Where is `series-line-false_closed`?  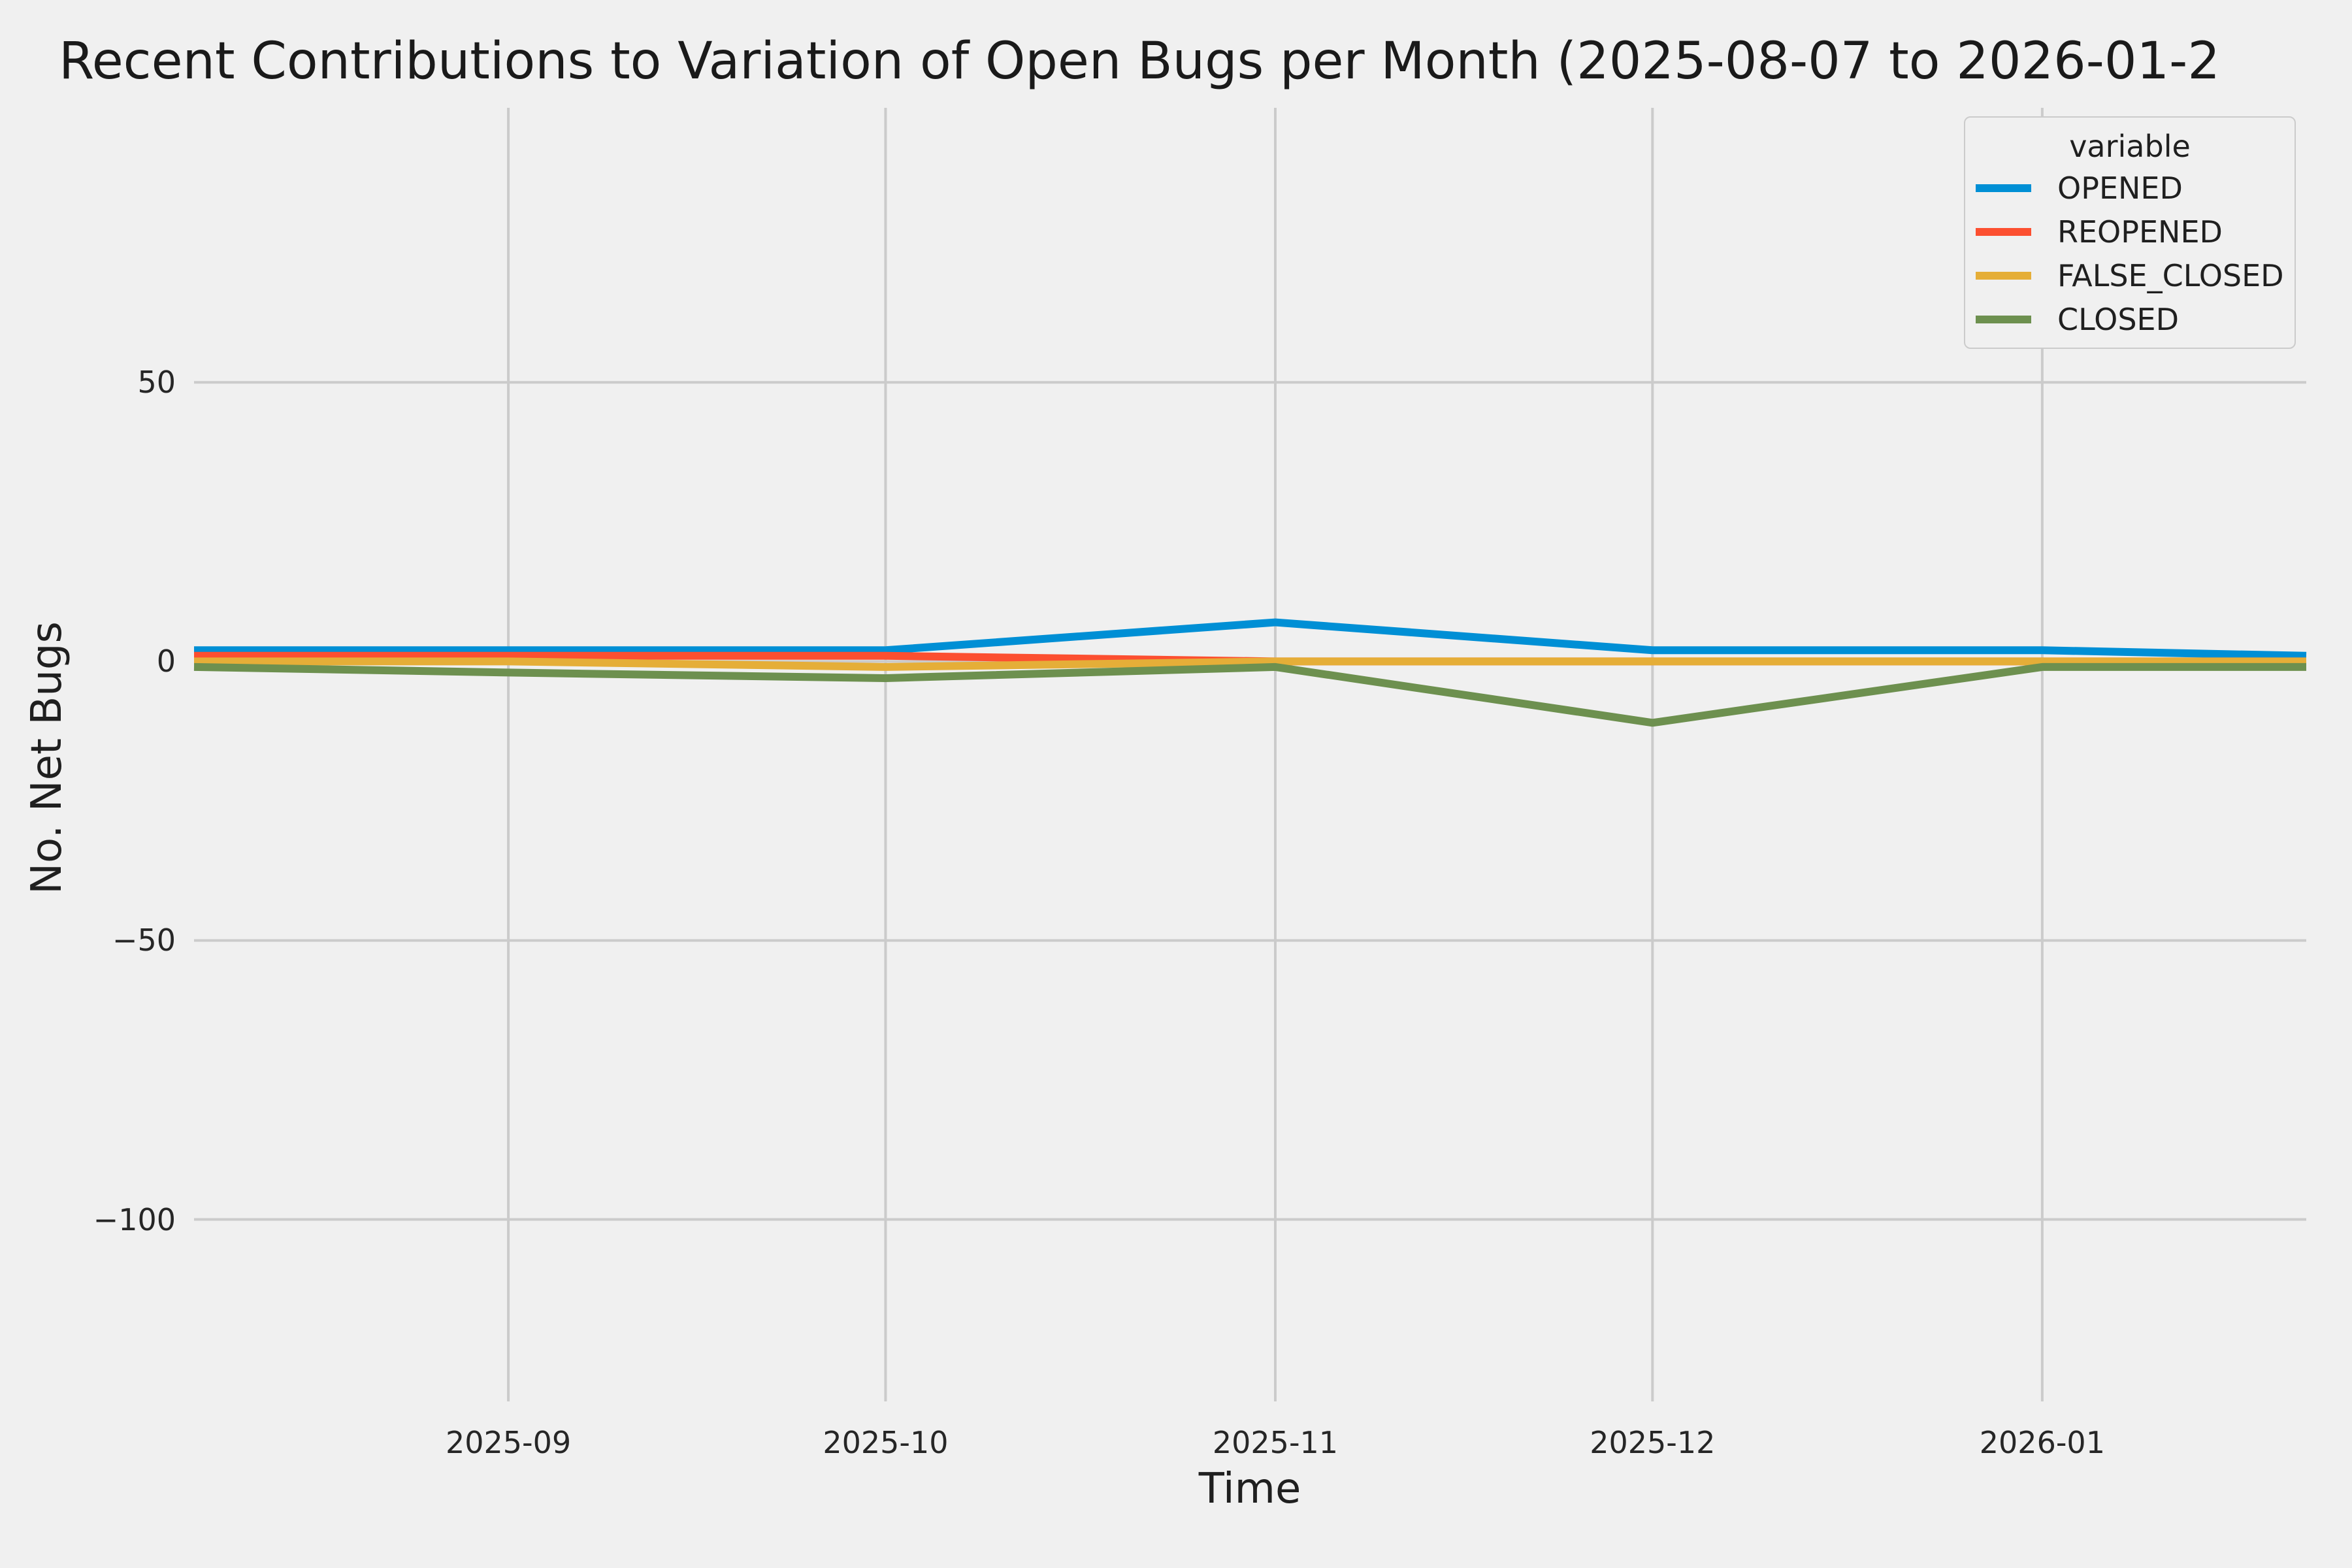 series-line-false_closed is located at coordinates (1250, 664).